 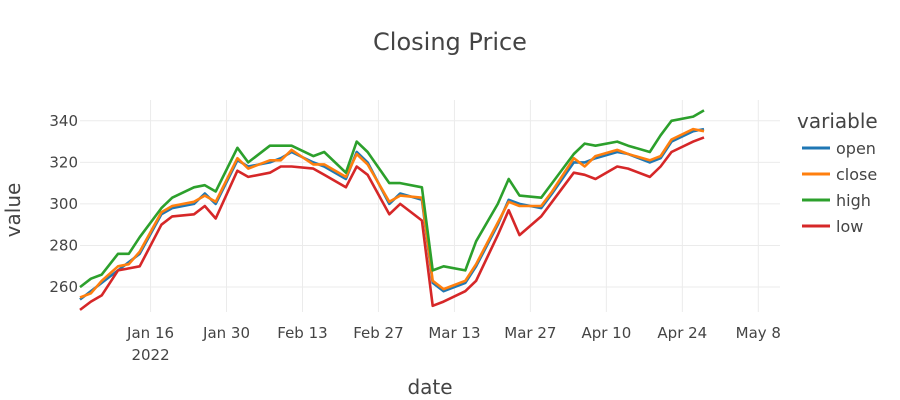 I want to click on legend-label: open, so click(x=856, y=148).